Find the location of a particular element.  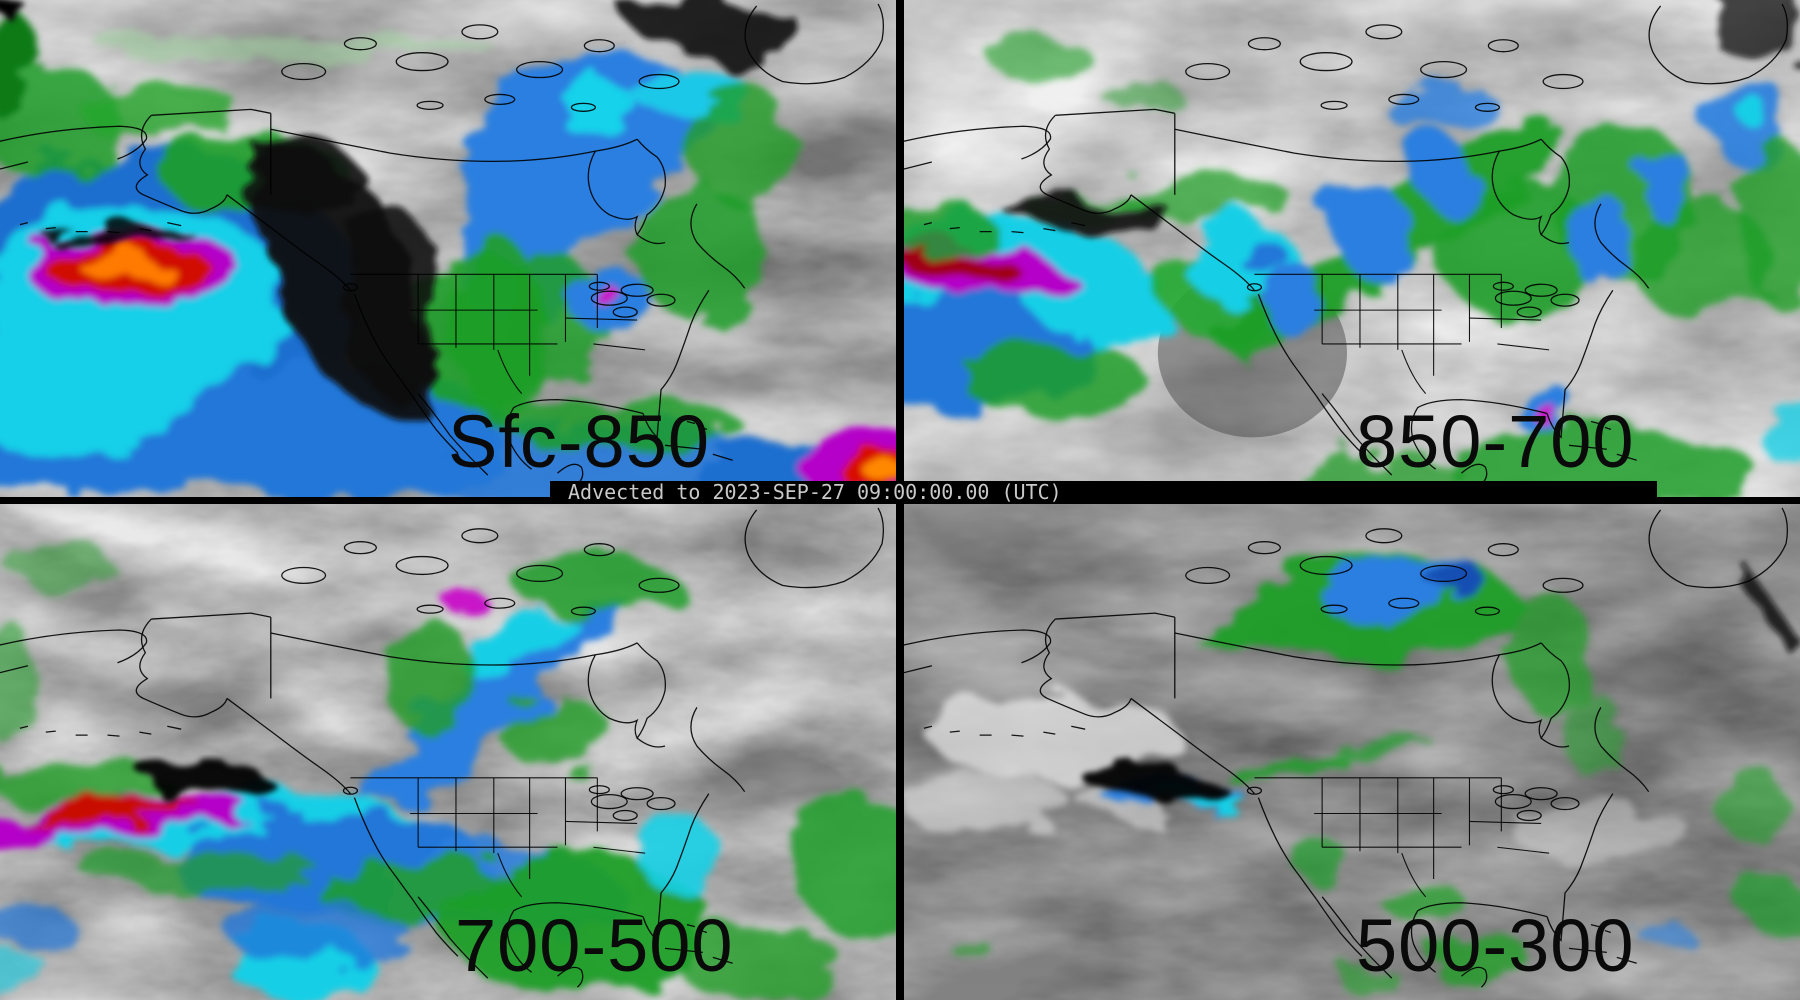

panel-label-500-300: 500-300 is located at coordinates (1495, 945).